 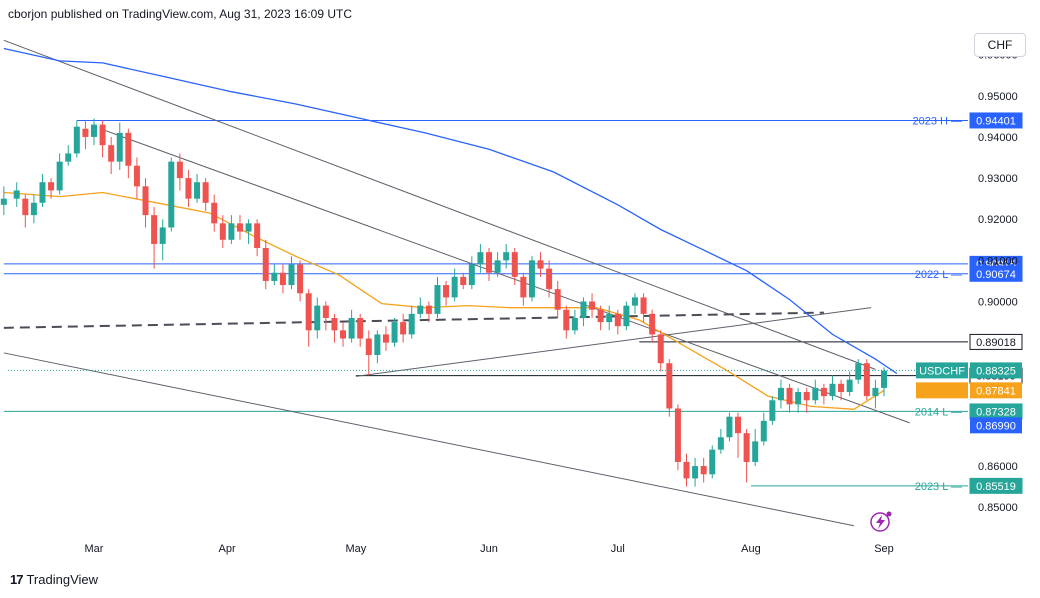 I want to click on level-label: 2023 L —, so click(x=938, y=487).